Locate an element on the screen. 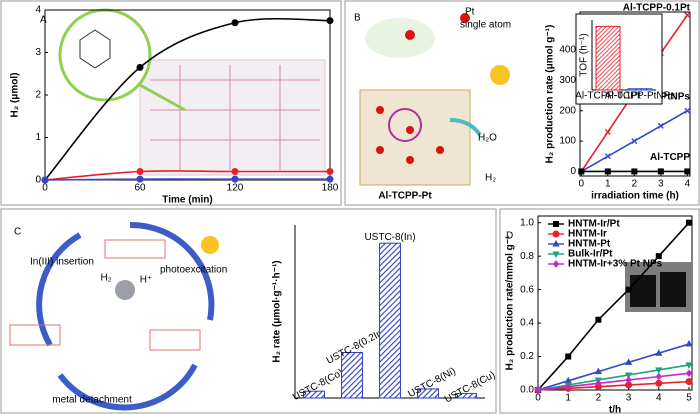 The width and height of the screenshot is (700, 414). annotation: single atom is located at coordinates (485, 25).